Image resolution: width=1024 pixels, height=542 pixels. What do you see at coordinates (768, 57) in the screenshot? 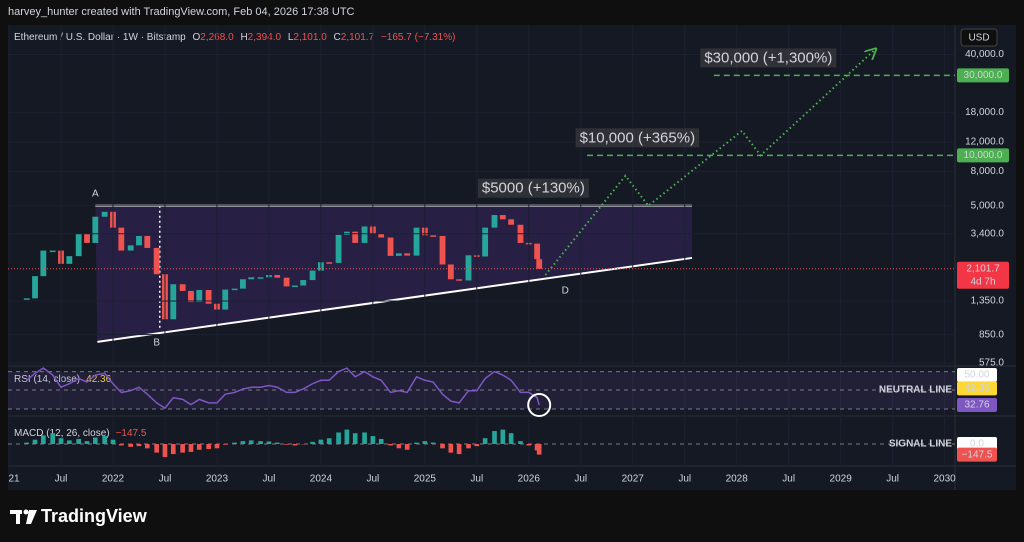
I see `annotation: $30,000 (+1,300%)` at bounding box center [768, 57].